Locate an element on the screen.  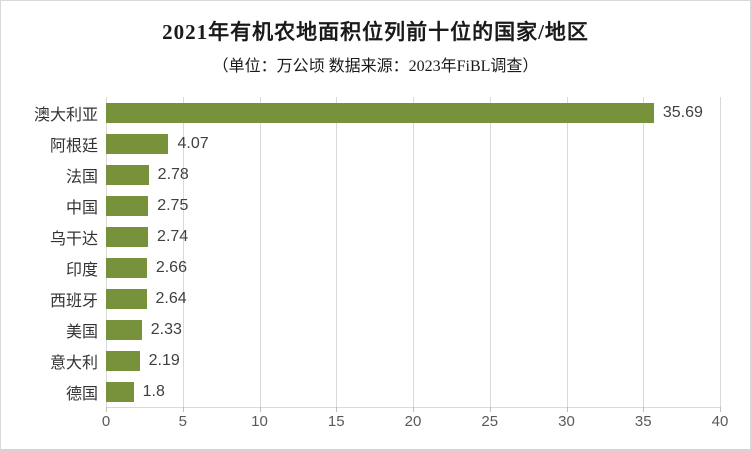
bar-row: 德国 1.8 is located at coordinates (375, 391).